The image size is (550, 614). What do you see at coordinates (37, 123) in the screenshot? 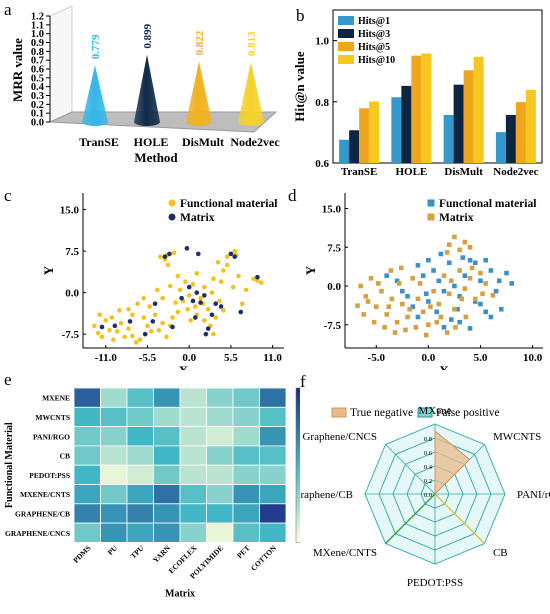
I see `y-tick-label: 0.0` at bounding box center [37, 123].